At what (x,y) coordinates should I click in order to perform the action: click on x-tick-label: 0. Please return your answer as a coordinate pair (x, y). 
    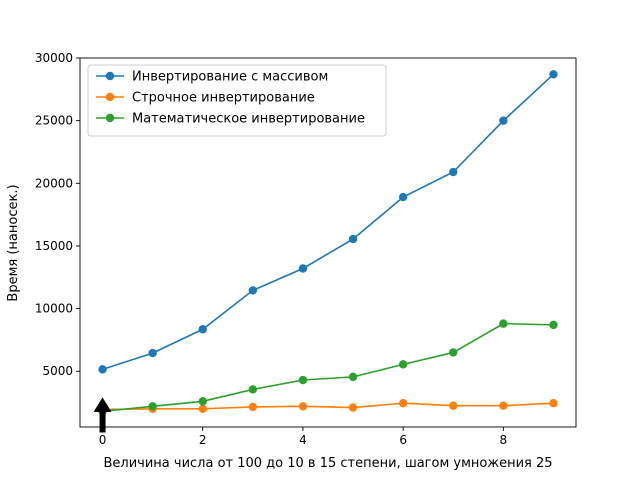
    Looking at the image, I should click on (103, 440).